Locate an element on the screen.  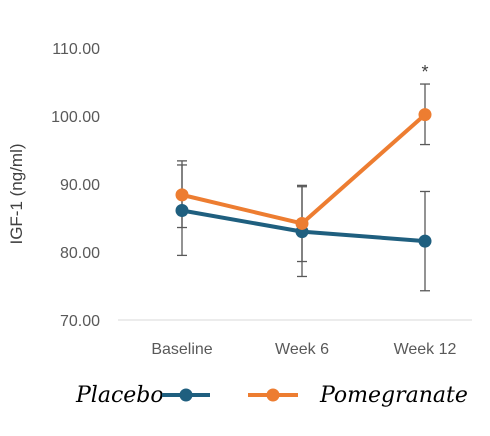
x-tick-label: Week 12 is located at coordinates (425, 349).